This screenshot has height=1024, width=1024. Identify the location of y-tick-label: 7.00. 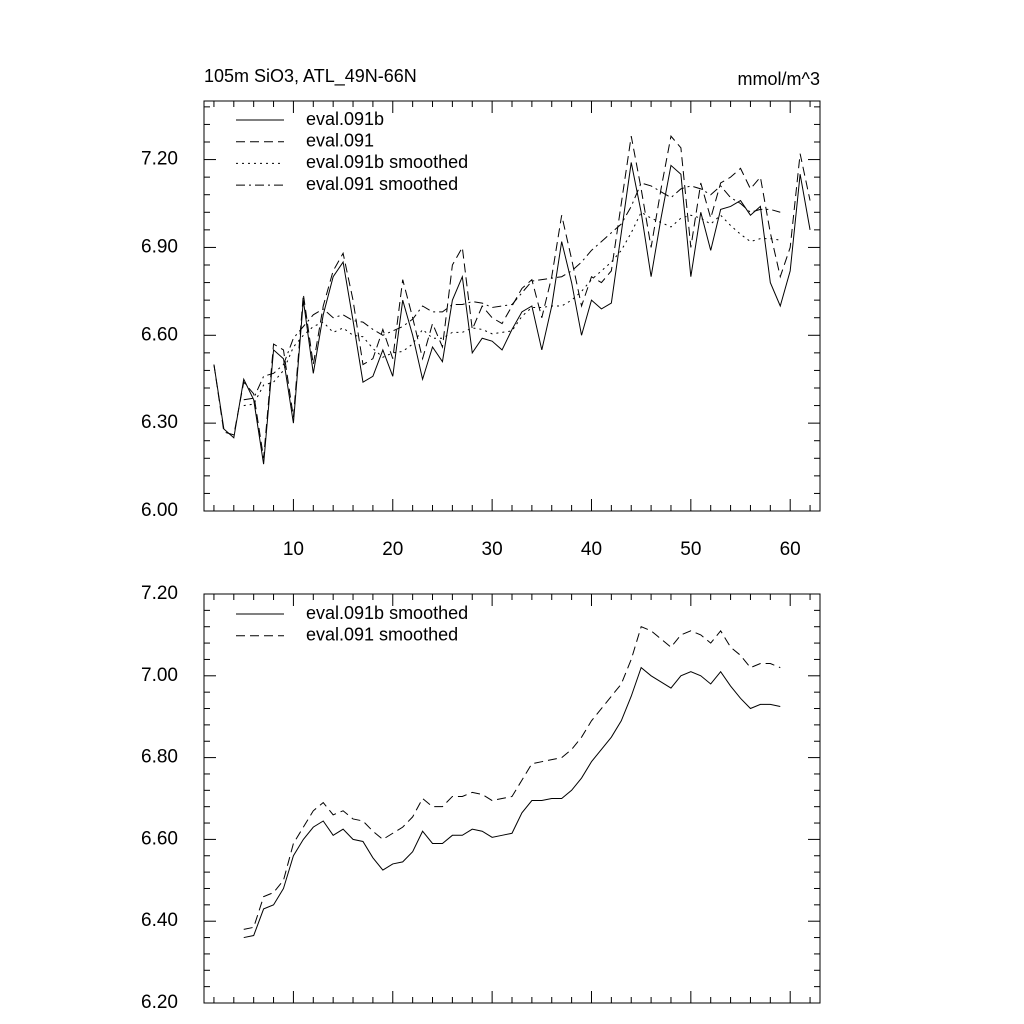
(159, 675).